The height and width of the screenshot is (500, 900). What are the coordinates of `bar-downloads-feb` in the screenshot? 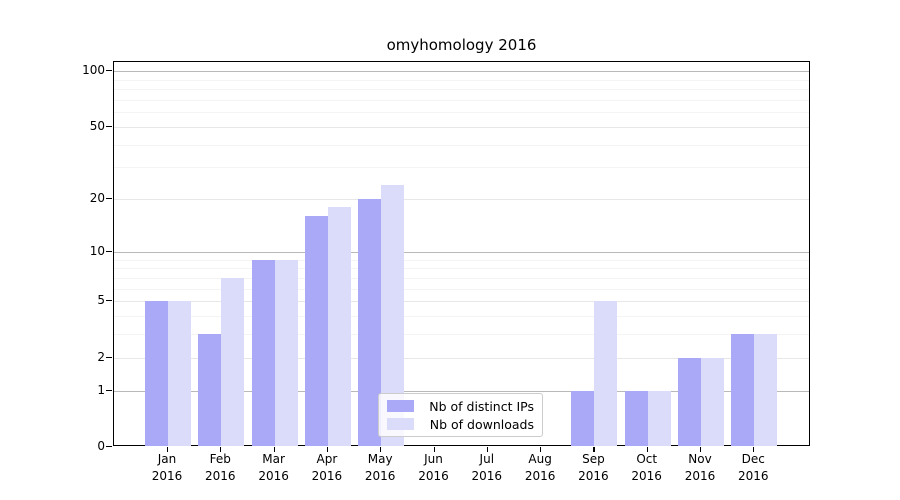 It's located at (233, 361).